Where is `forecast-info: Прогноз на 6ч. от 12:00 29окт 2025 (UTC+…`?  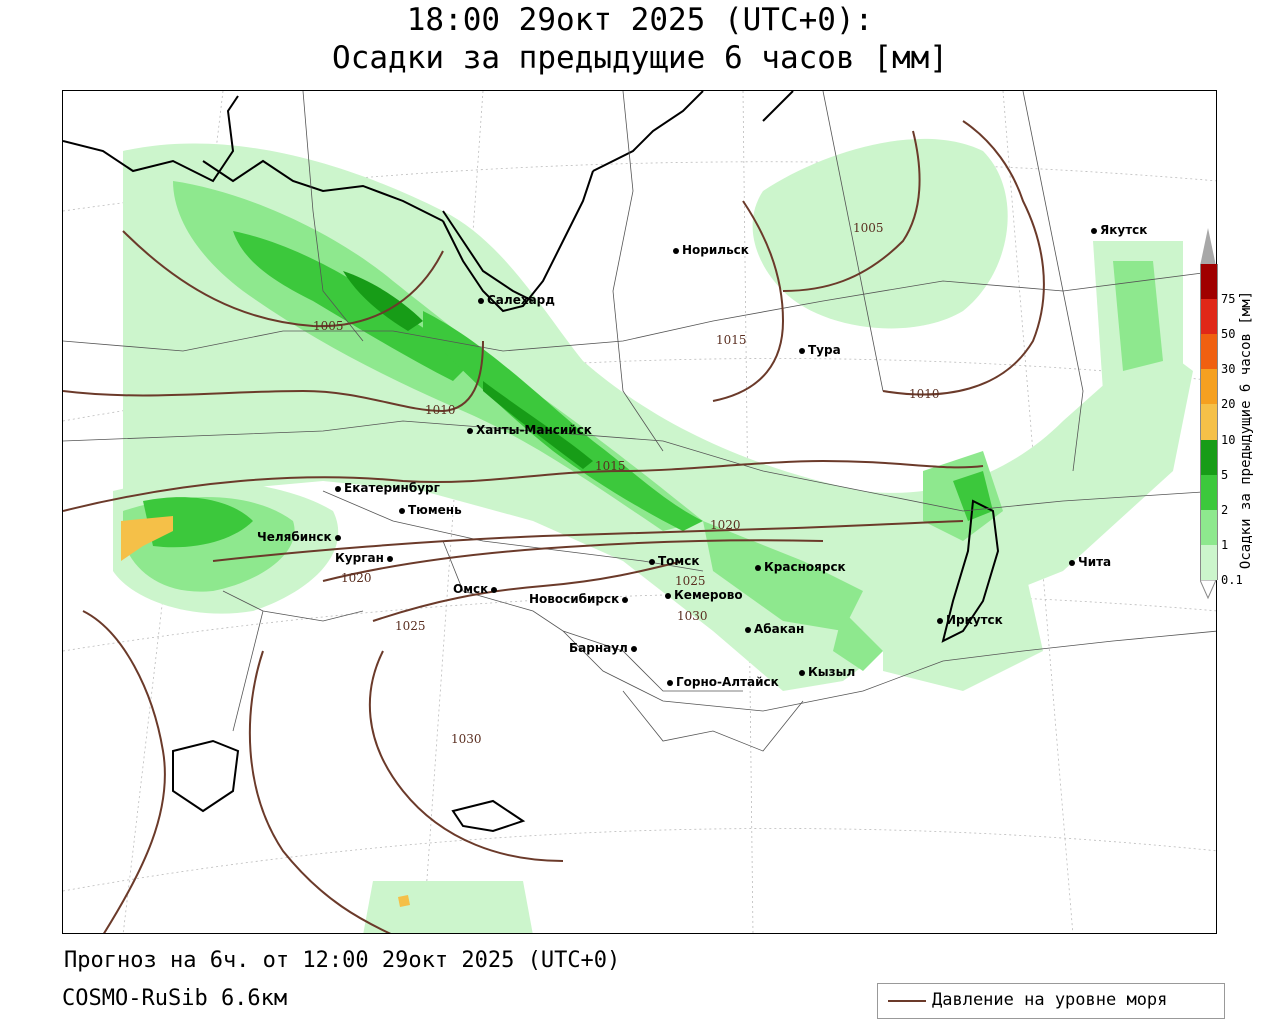
forecast-info: Прогноз на 6ч. от 12:00 29окт 2025 (UTC+… is located at coordinates (342, 960).